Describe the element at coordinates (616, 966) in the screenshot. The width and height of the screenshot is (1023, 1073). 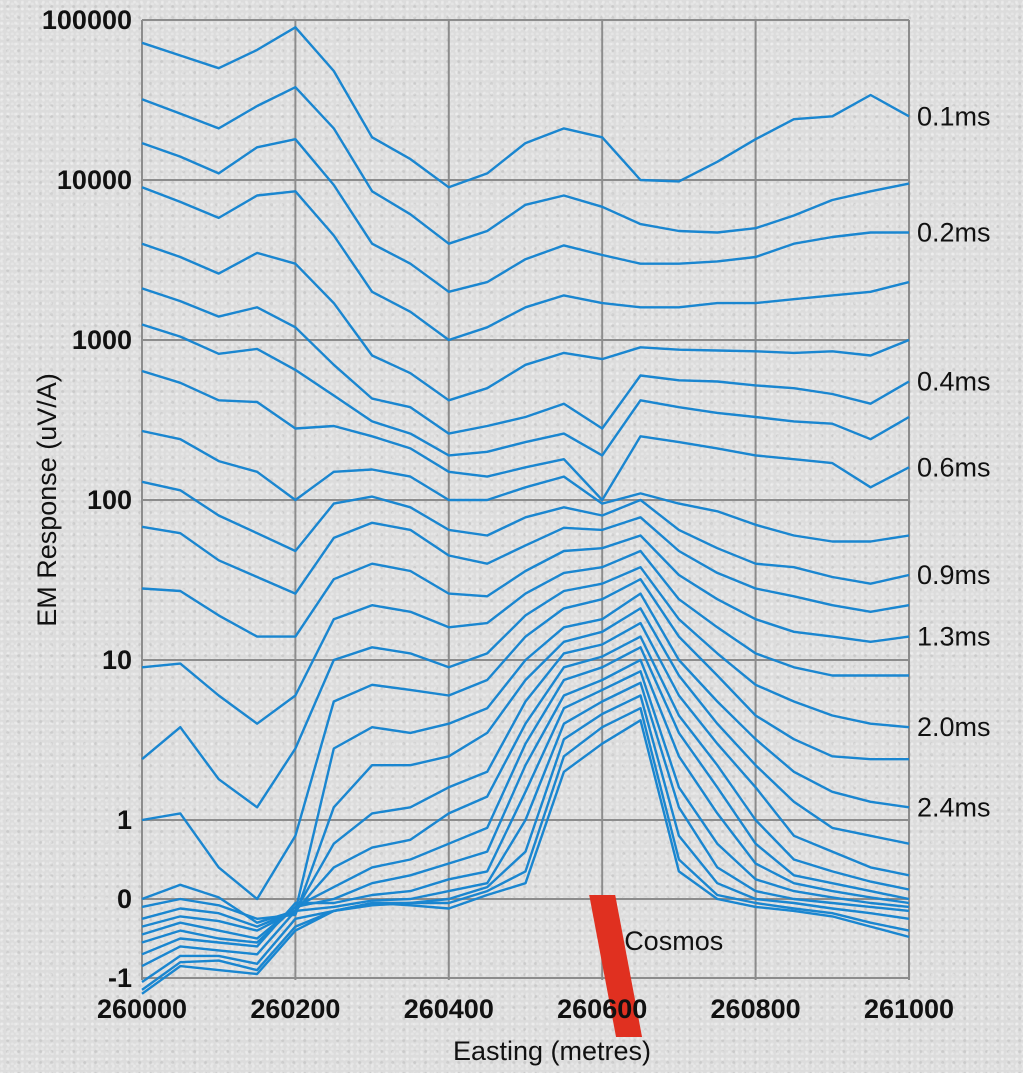
I see `conductor-marker-bar` at that location.